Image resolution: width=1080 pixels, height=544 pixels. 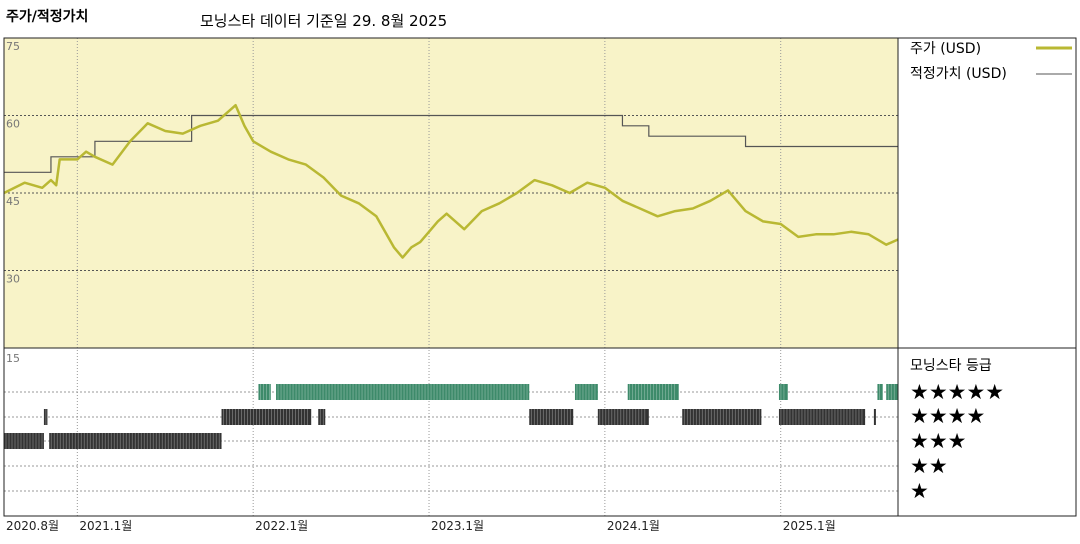 What do you see at coordinates (105, 526) in the screenshot?
I see `x-tick-label: 2021.1월` at bounding box center [105, 526].